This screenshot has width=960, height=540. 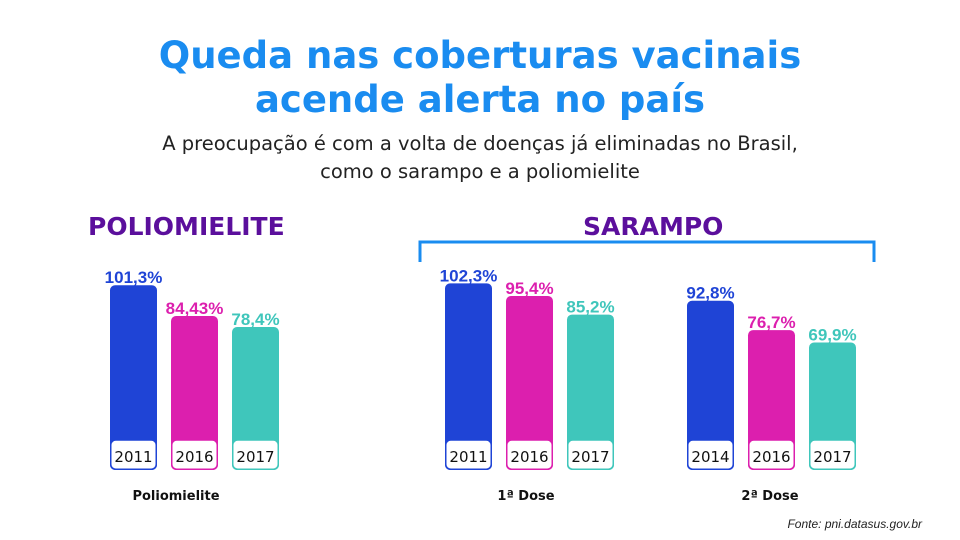 I want to click on tick-label-1-0: 2011, so click(x=468, y=457).